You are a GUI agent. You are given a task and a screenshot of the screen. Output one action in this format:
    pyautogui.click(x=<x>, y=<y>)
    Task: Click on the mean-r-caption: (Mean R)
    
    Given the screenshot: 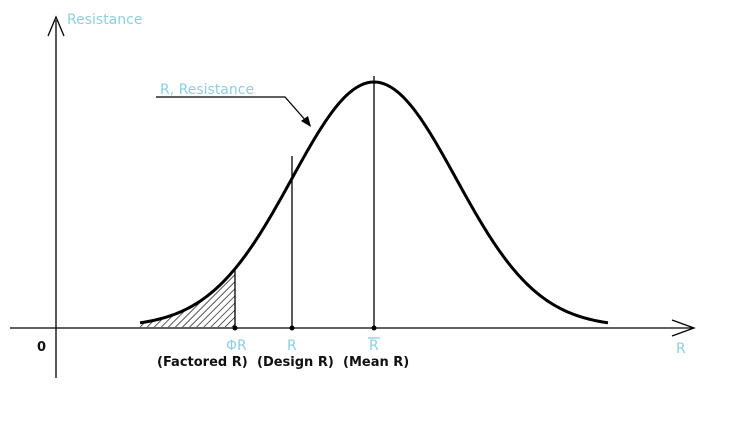 What is the action you would take?
    pyautogui.click(x=376, y=362)
    